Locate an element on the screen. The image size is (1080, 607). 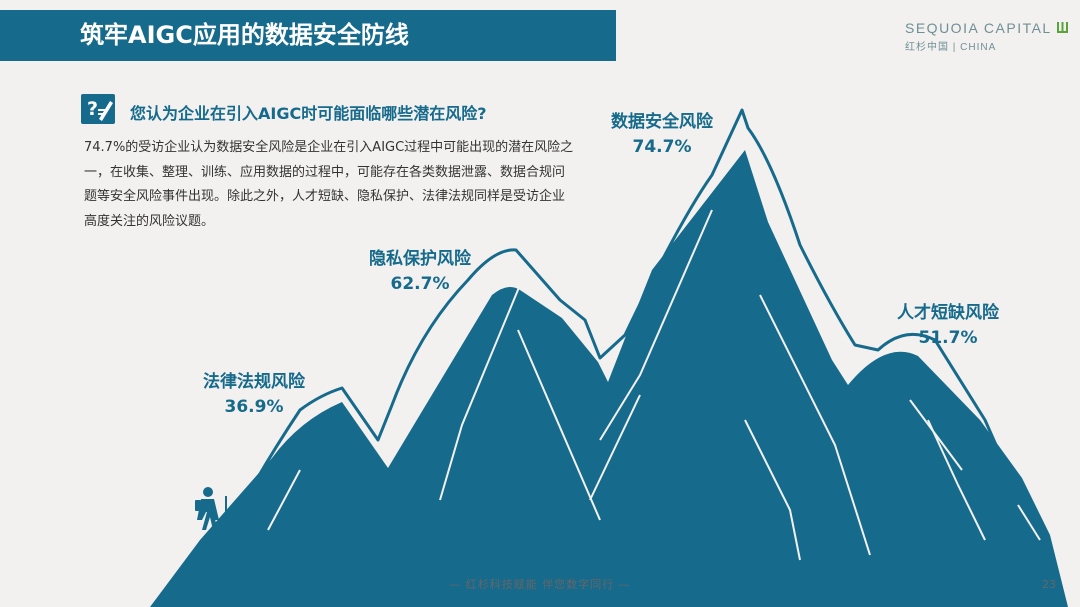
brand-logo: SEQUOIA CAPITAL 红杉中国 | CHINA is located at coordinates (987, 36).